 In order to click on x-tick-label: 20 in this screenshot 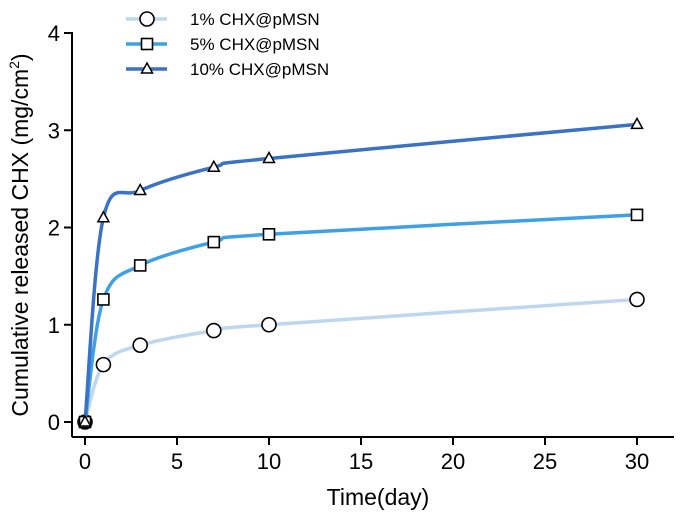, I will do `click(453, 461)`.